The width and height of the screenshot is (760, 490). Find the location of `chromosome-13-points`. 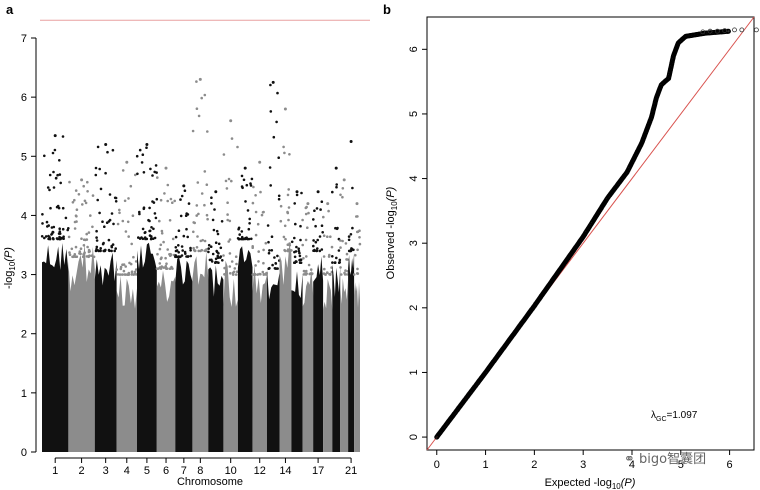

chromosome-13-points is located at coordinates (273, 266).